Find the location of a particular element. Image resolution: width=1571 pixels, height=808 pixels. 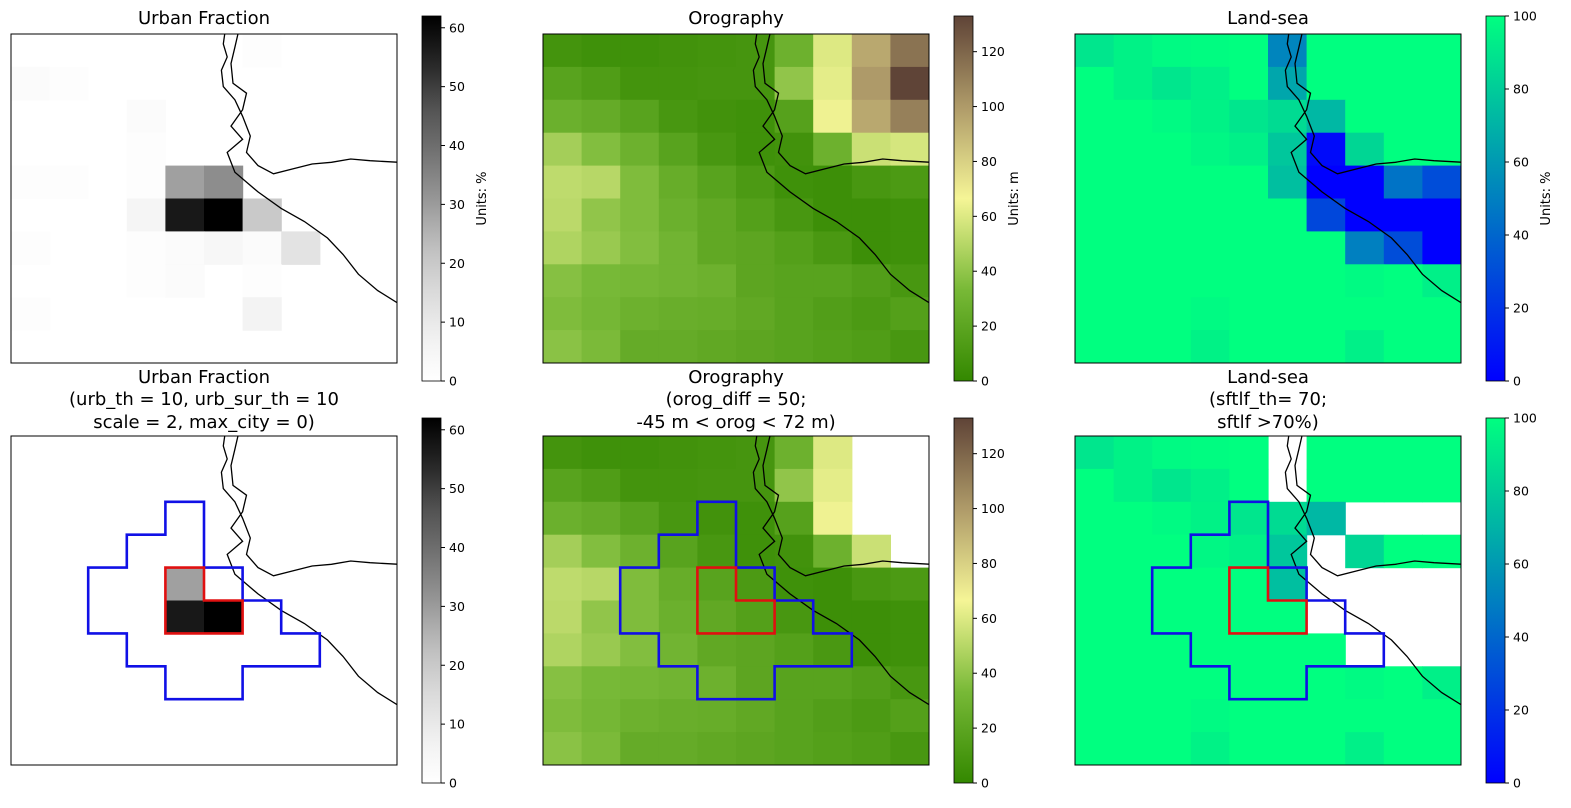

surroundings-outline is located at coordinates (204, 600).